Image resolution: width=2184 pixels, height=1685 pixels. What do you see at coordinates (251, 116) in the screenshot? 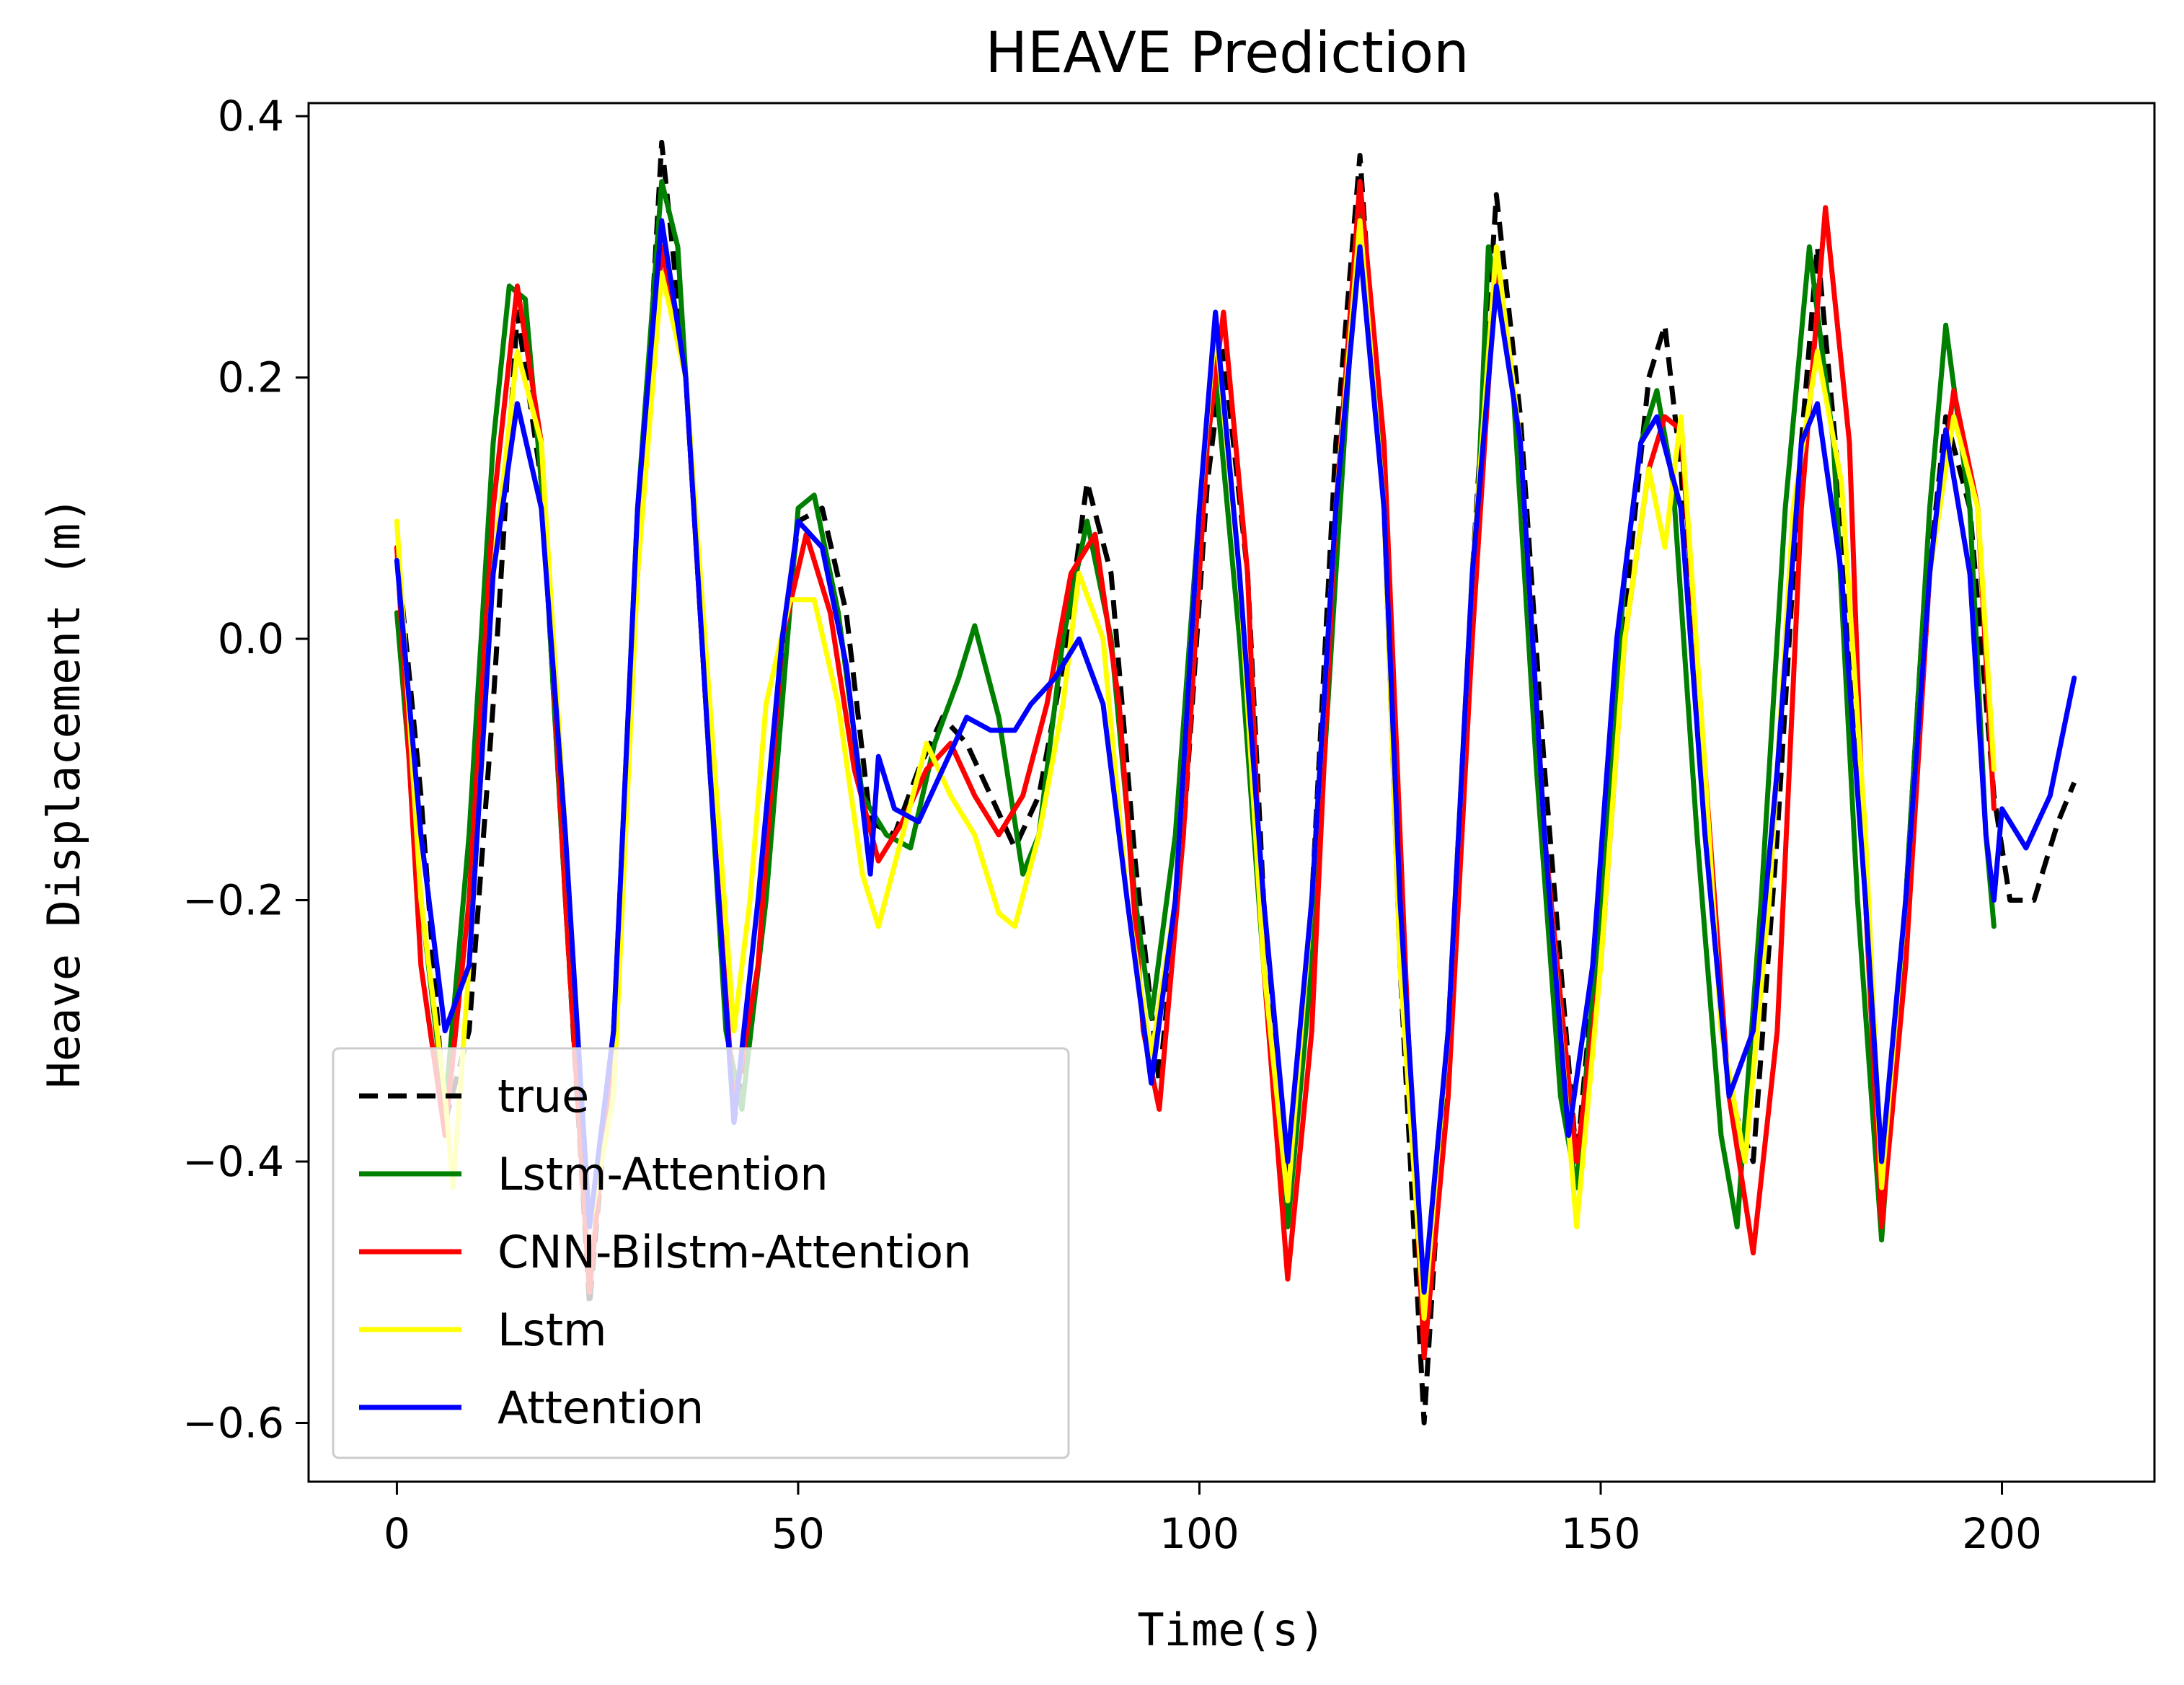
I see `y-tick-label: 0.4` at bounding box center [251, 116].